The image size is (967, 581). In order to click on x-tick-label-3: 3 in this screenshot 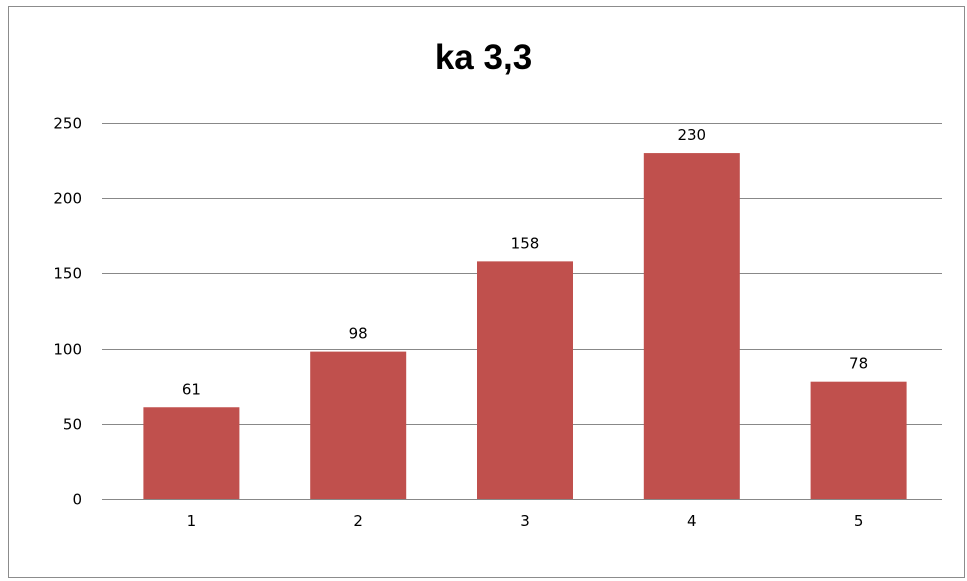, I will do `click(525, 521)`.